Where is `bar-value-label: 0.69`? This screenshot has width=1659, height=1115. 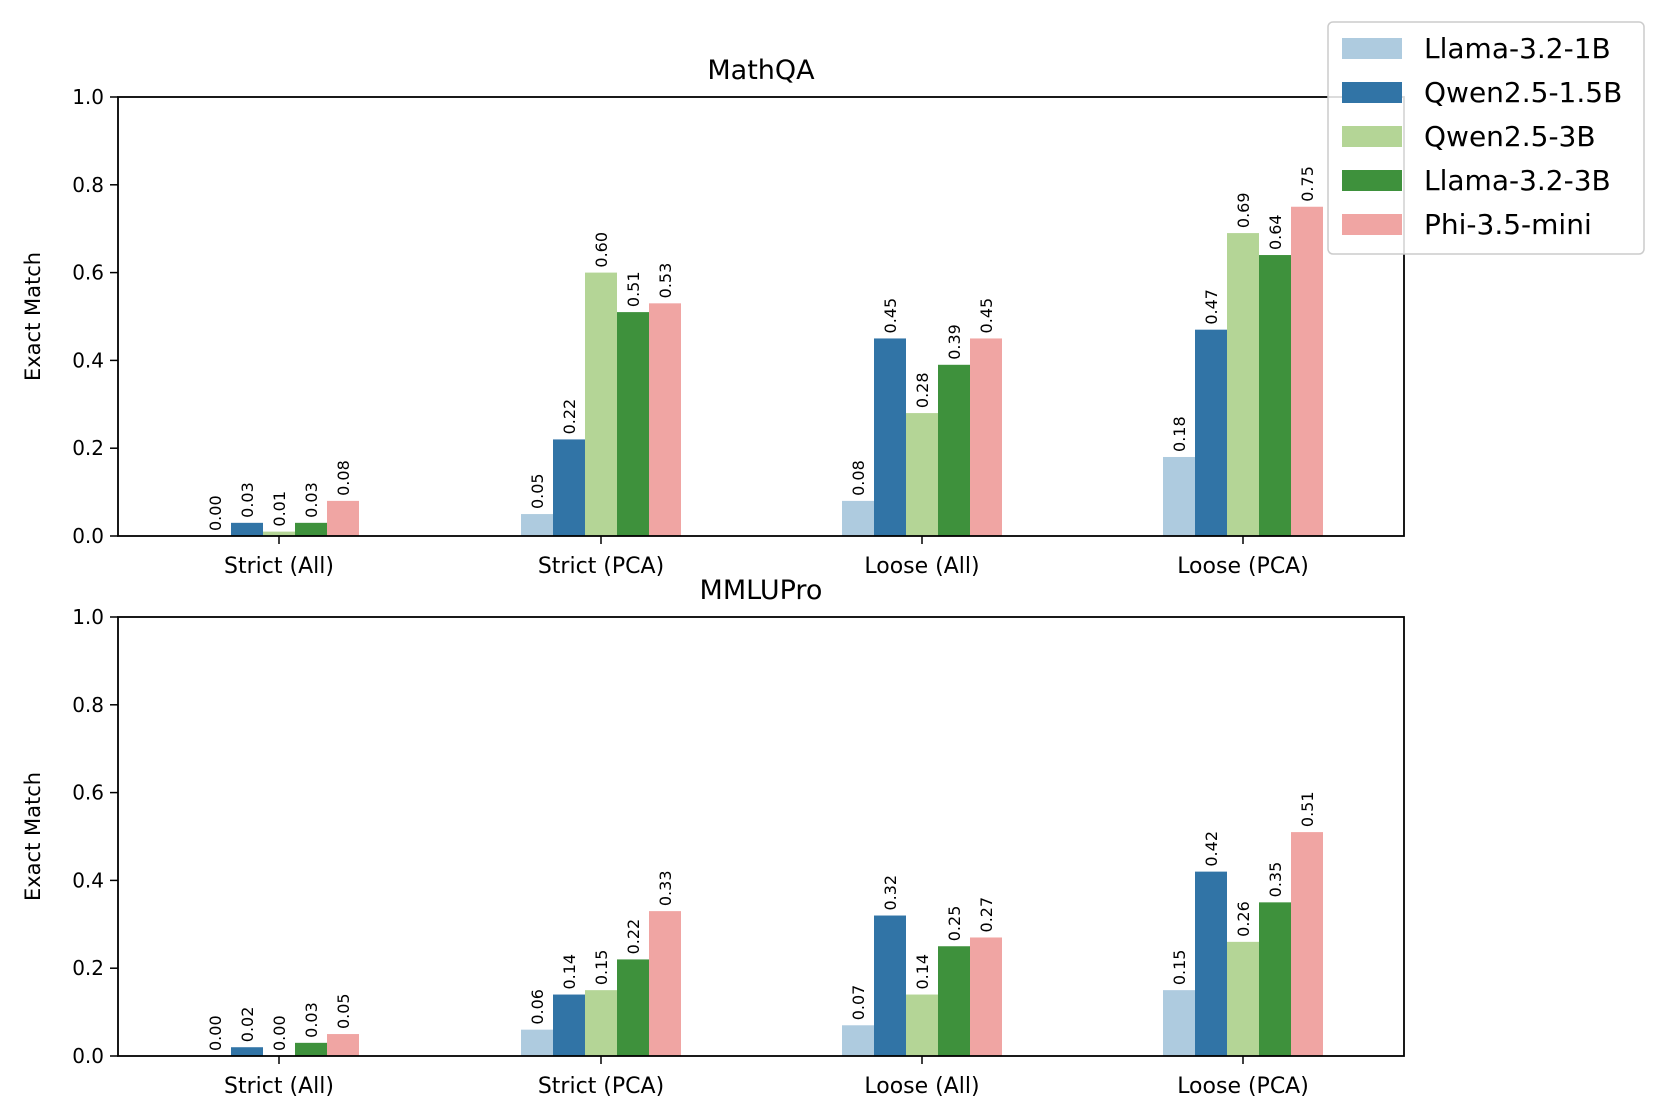
bar-value-label: 0.69 is located at coordinates (1243, 210).